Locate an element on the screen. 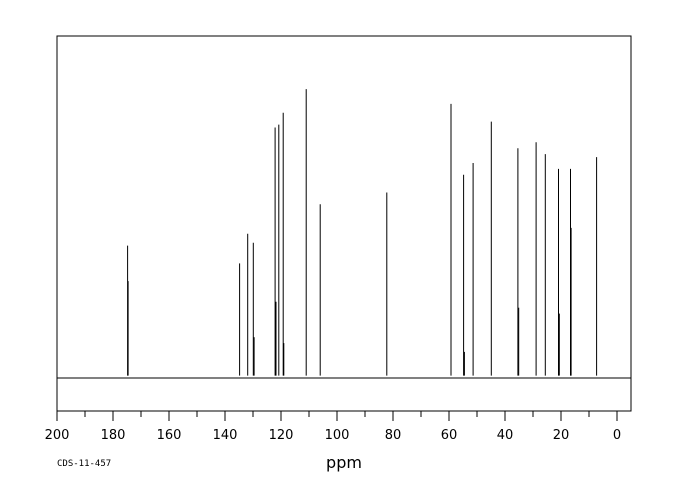 This screenshot has width=680, height=500. x-tick-label-80: 80 is located at coordinates (393, 435).